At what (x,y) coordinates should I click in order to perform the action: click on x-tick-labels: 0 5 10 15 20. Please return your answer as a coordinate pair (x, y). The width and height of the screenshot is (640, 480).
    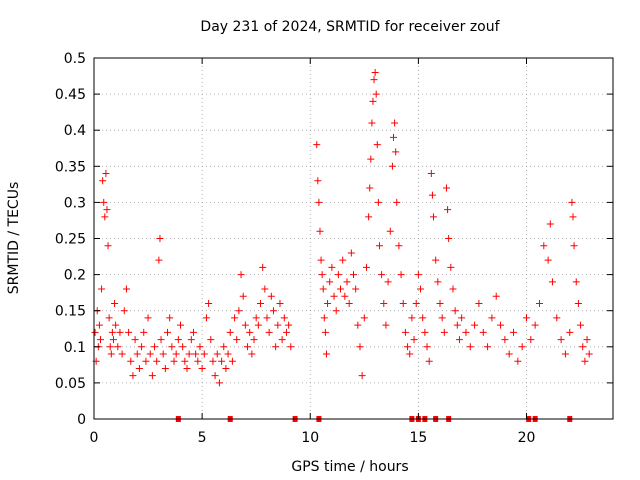
    Looking at the image, I should click on (313, 438).